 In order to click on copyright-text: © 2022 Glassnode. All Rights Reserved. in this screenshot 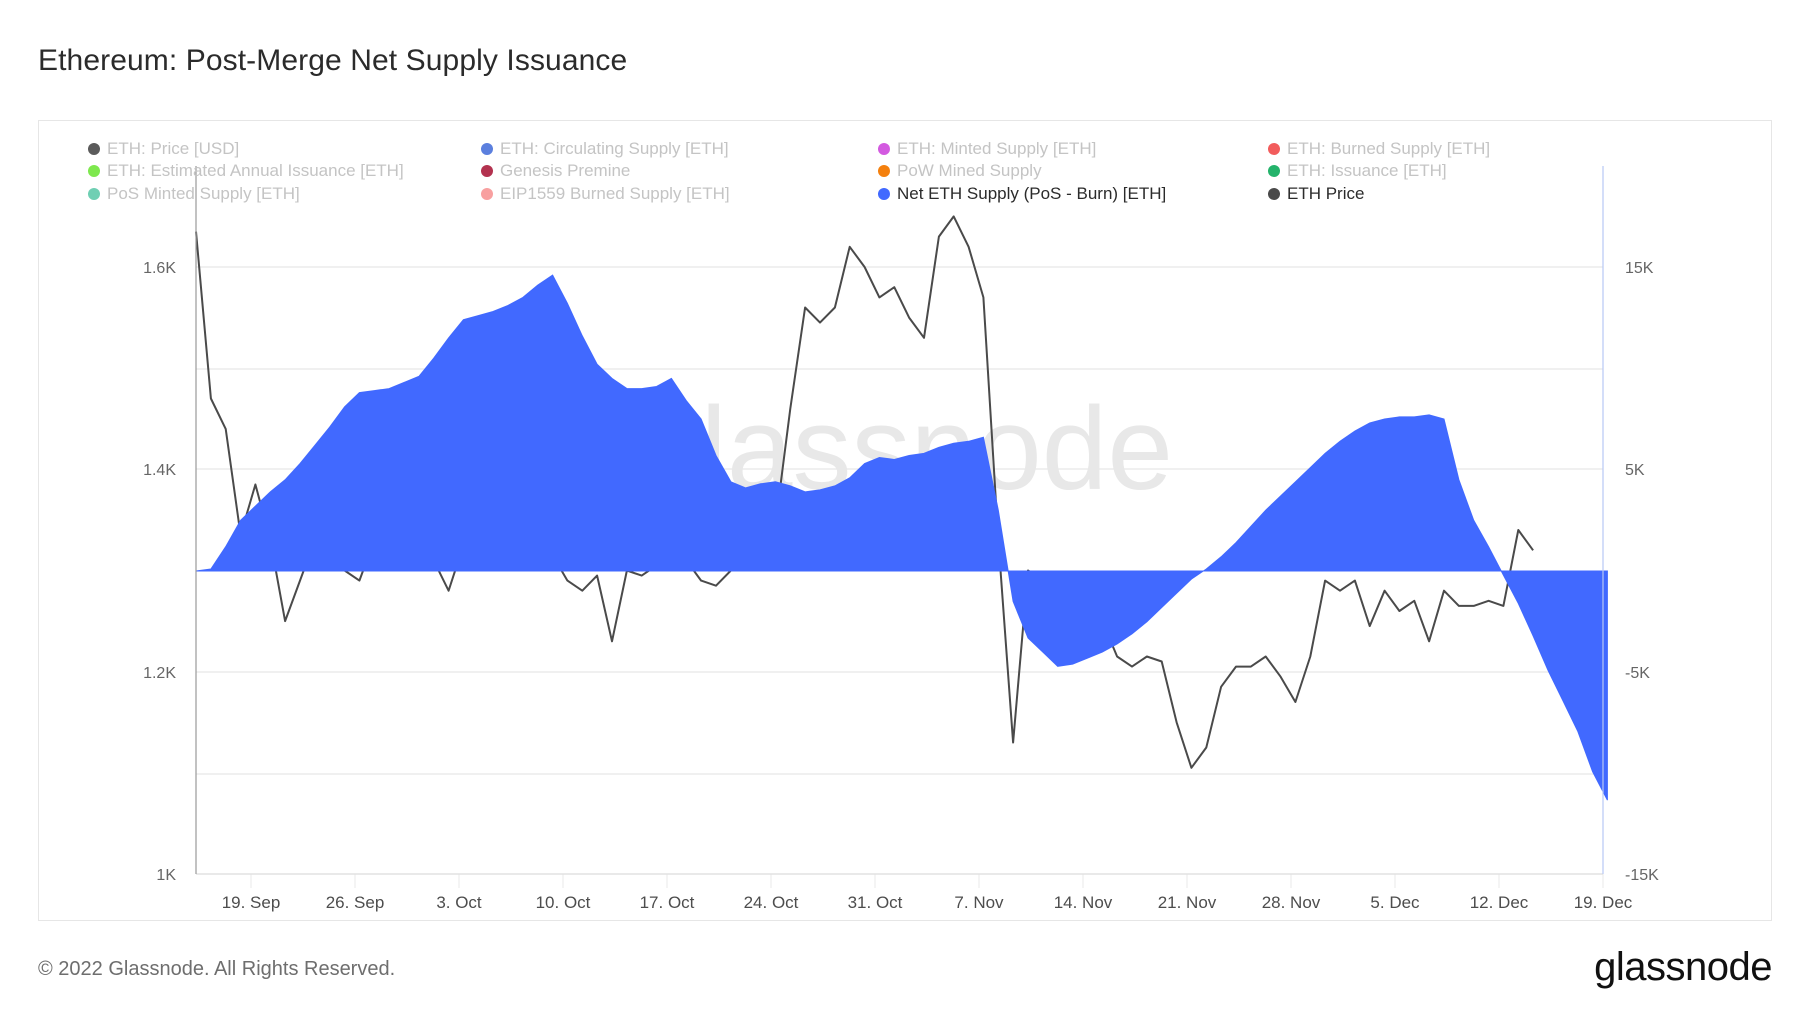, I will do `click(217, 969)`.